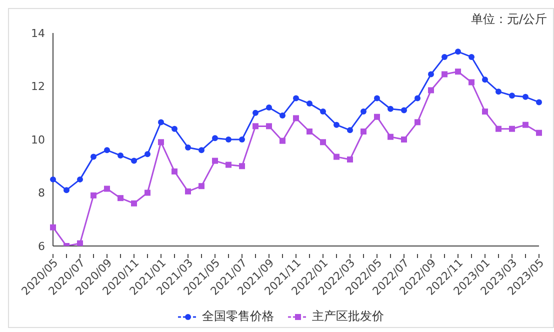 The width and height of the screenshot is (554, 332). I want to click on legend-label: 全国零售价格, so click(237, 316).